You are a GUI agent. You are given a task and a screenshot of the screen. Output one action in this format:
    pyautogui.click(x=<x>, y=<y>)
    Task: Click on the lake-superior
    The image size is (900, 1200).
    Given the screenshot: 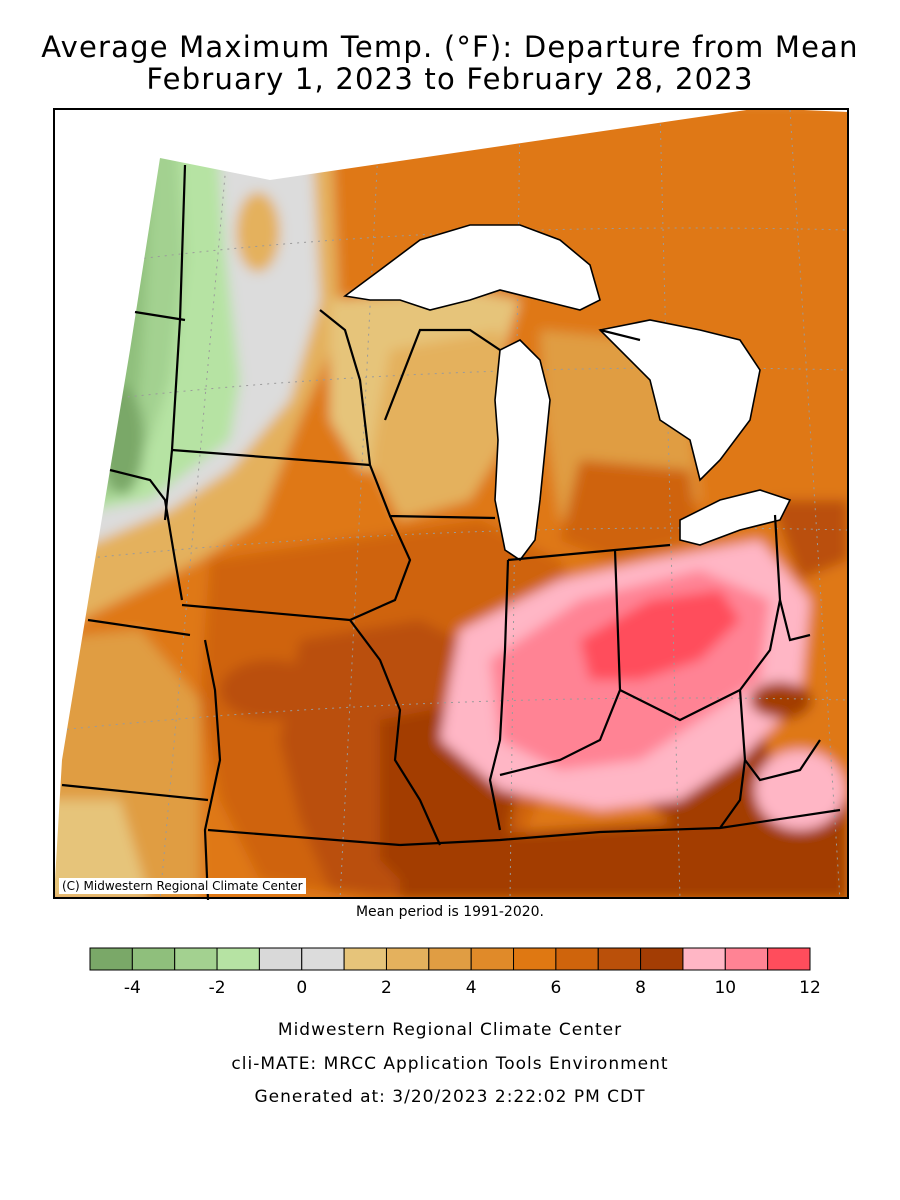 What is the action you would take?
    pyautogui.click(x=471, y=267)
    